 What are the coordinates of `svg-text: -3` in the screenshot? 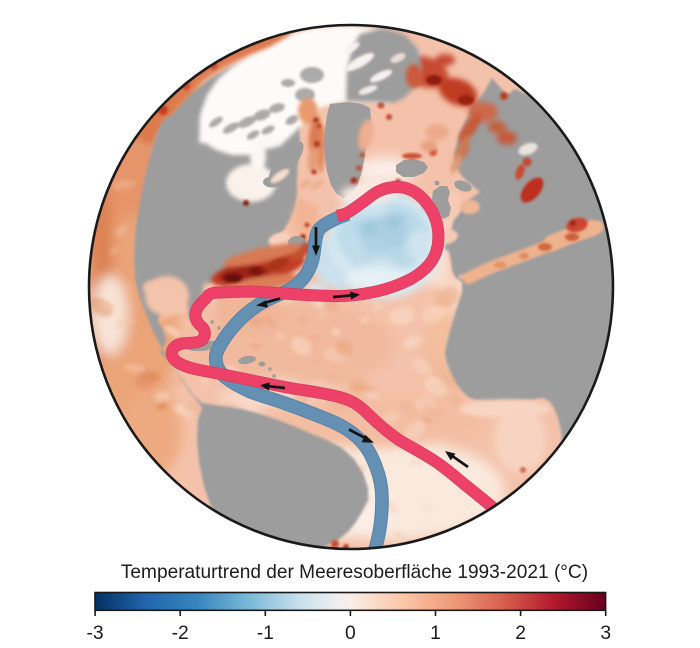 It's located at (95, 633).